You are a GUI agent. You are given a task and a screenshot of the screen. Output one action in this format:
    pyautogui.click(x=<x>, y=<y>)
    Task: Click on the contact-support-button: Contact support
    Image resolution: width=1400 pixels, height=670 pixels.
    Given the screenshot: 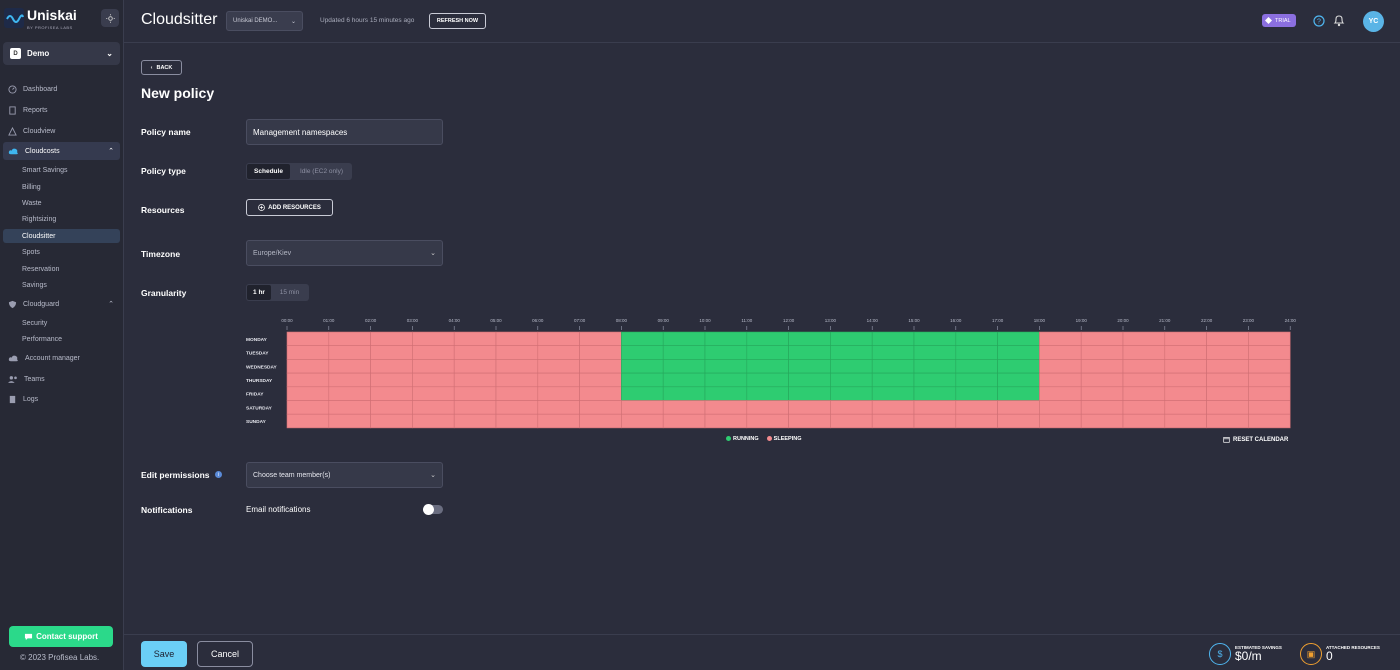 What is the action you would take?
    pyautogui.click(x=61, y=636)
    